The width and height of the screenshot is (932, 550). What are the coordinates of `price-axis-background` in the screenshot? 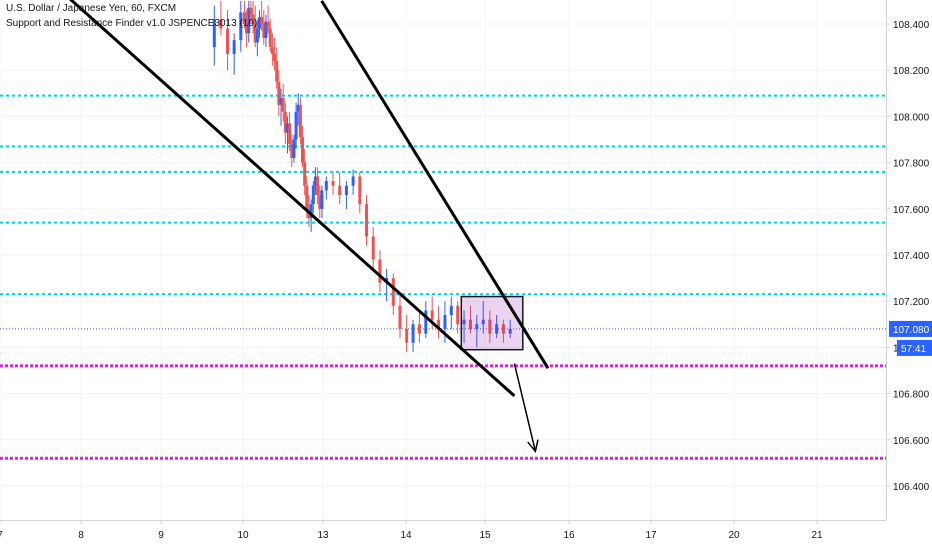 It's located at (909, 275).